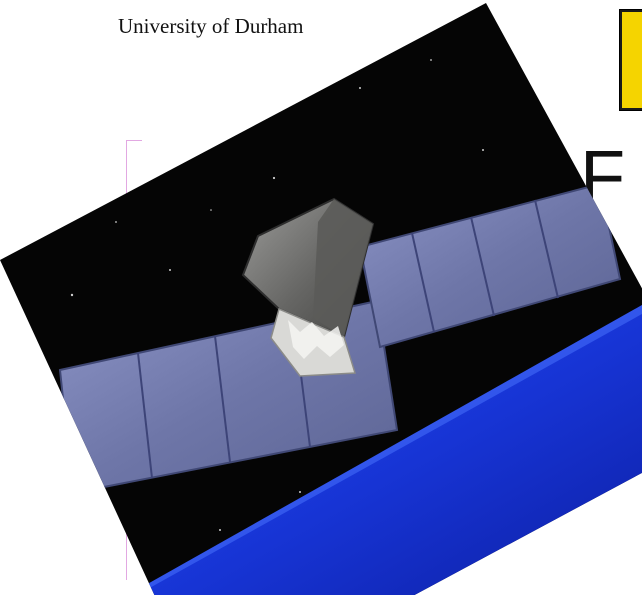 This screenshot has height=595, width=642. I want to click on institution-label: University of Durham, so click(211, 26).